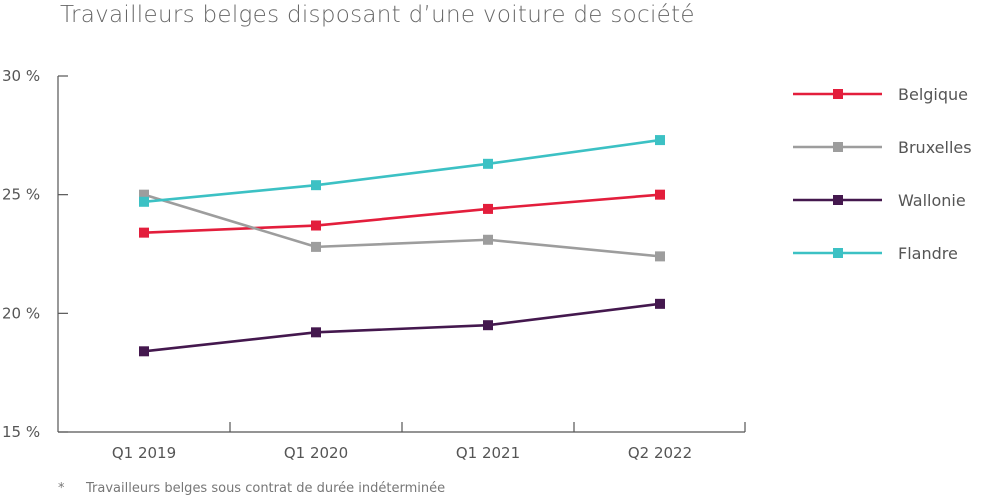 This screenshot has height=500, width=985. What do you see at coordinates (21, 313) in the screenshot?
I see `y-tick-label: 20 %` at bounding box center [21, 313].